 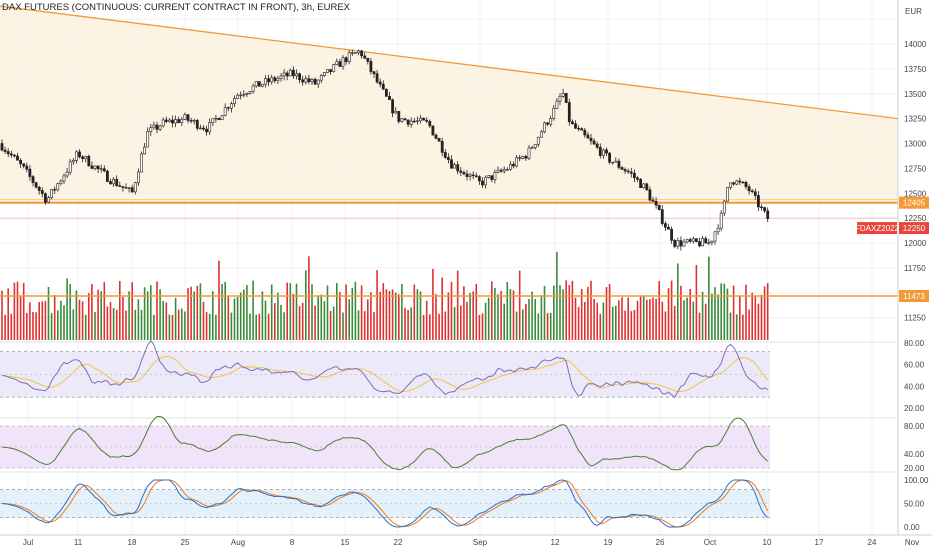 I want to click on price-tick-label: 13500, so click(x=915, y=94).